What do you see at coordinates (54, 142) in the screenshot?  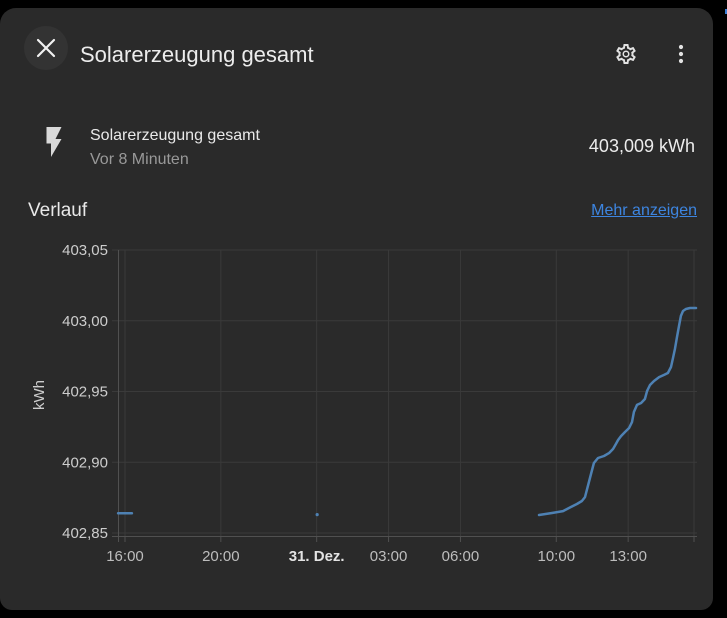 I see `flash-icon` at bounding box center [54, 142].